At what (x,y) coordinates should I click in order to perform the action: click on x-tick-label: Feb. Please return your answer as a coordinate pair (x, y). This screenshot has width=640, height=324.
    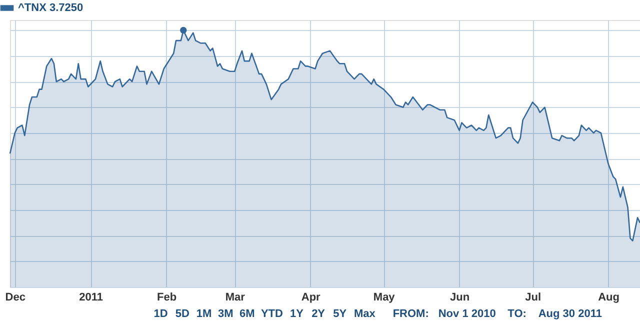
    Looking at the image, I should click on (167, 298).